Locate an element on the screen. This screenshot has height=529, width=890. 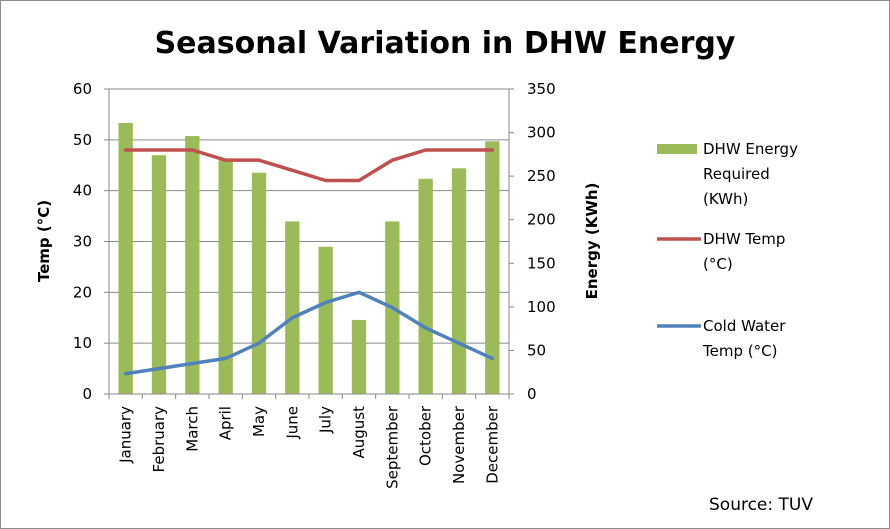
x-tick-label-august: August is located at coordinates (359, 432).